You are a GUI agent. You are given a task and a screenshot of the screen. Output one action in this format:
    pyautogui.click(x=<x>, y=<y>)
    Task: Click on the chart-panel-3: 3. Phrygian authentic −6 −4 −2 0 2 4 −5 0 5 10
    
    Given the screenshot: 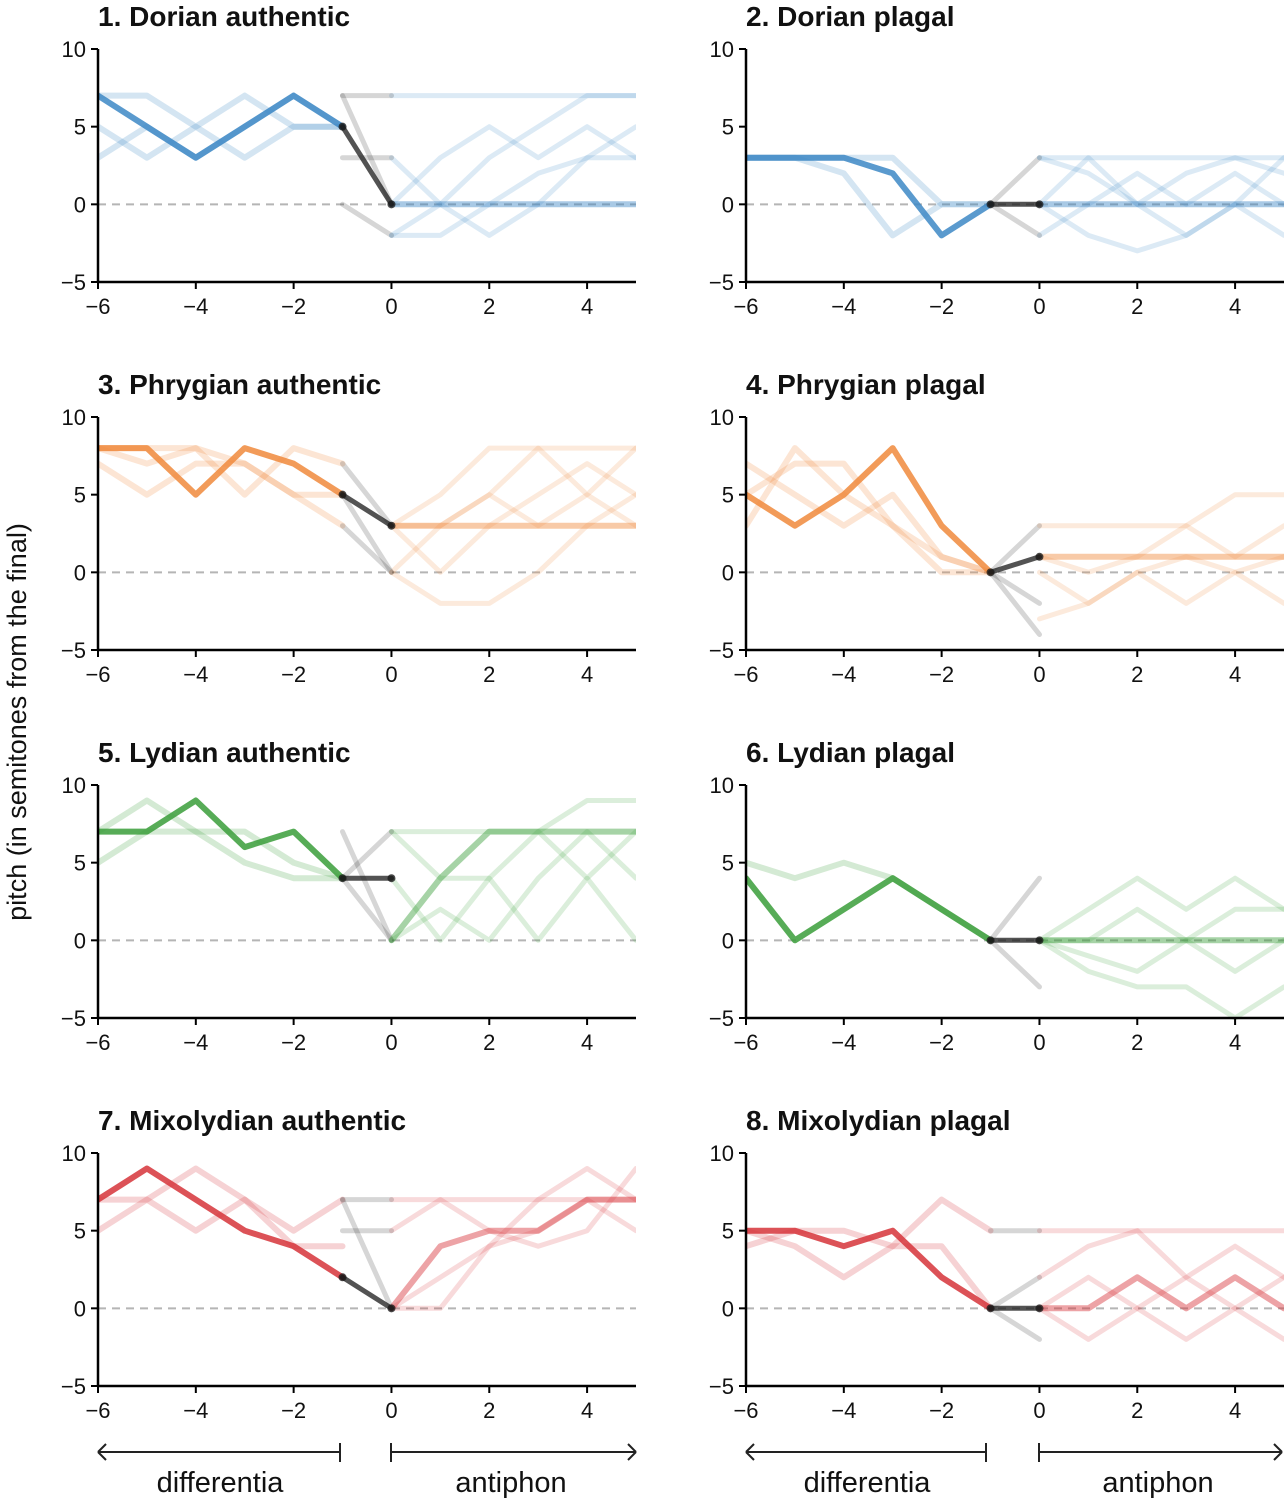 What is the action you would take?
    pyautogui.click(x=348, y=528)
    